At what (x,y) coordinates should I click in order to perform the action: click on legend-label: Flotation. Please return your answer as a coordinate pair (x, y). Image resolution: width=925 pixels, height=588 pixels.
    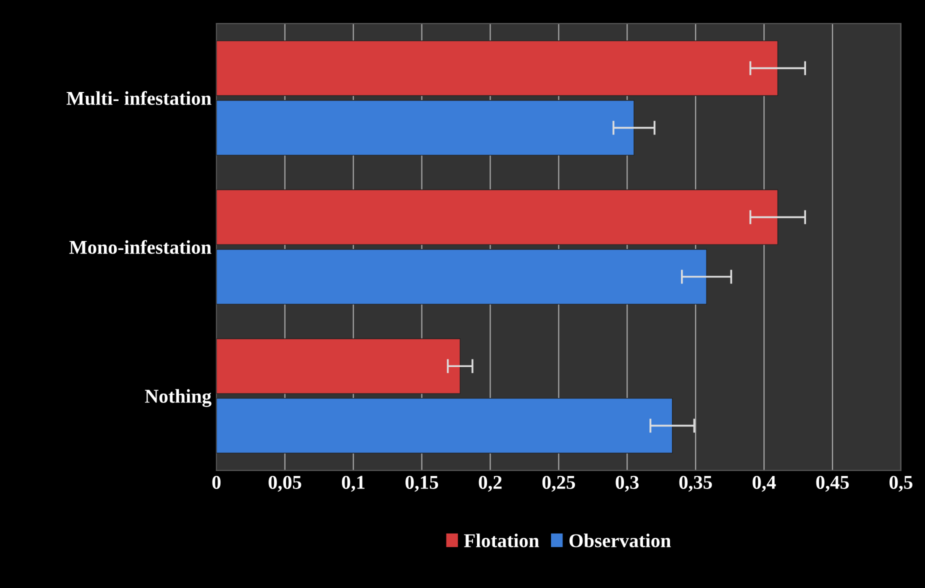
    Looking at the image, I should click on (502, 541).